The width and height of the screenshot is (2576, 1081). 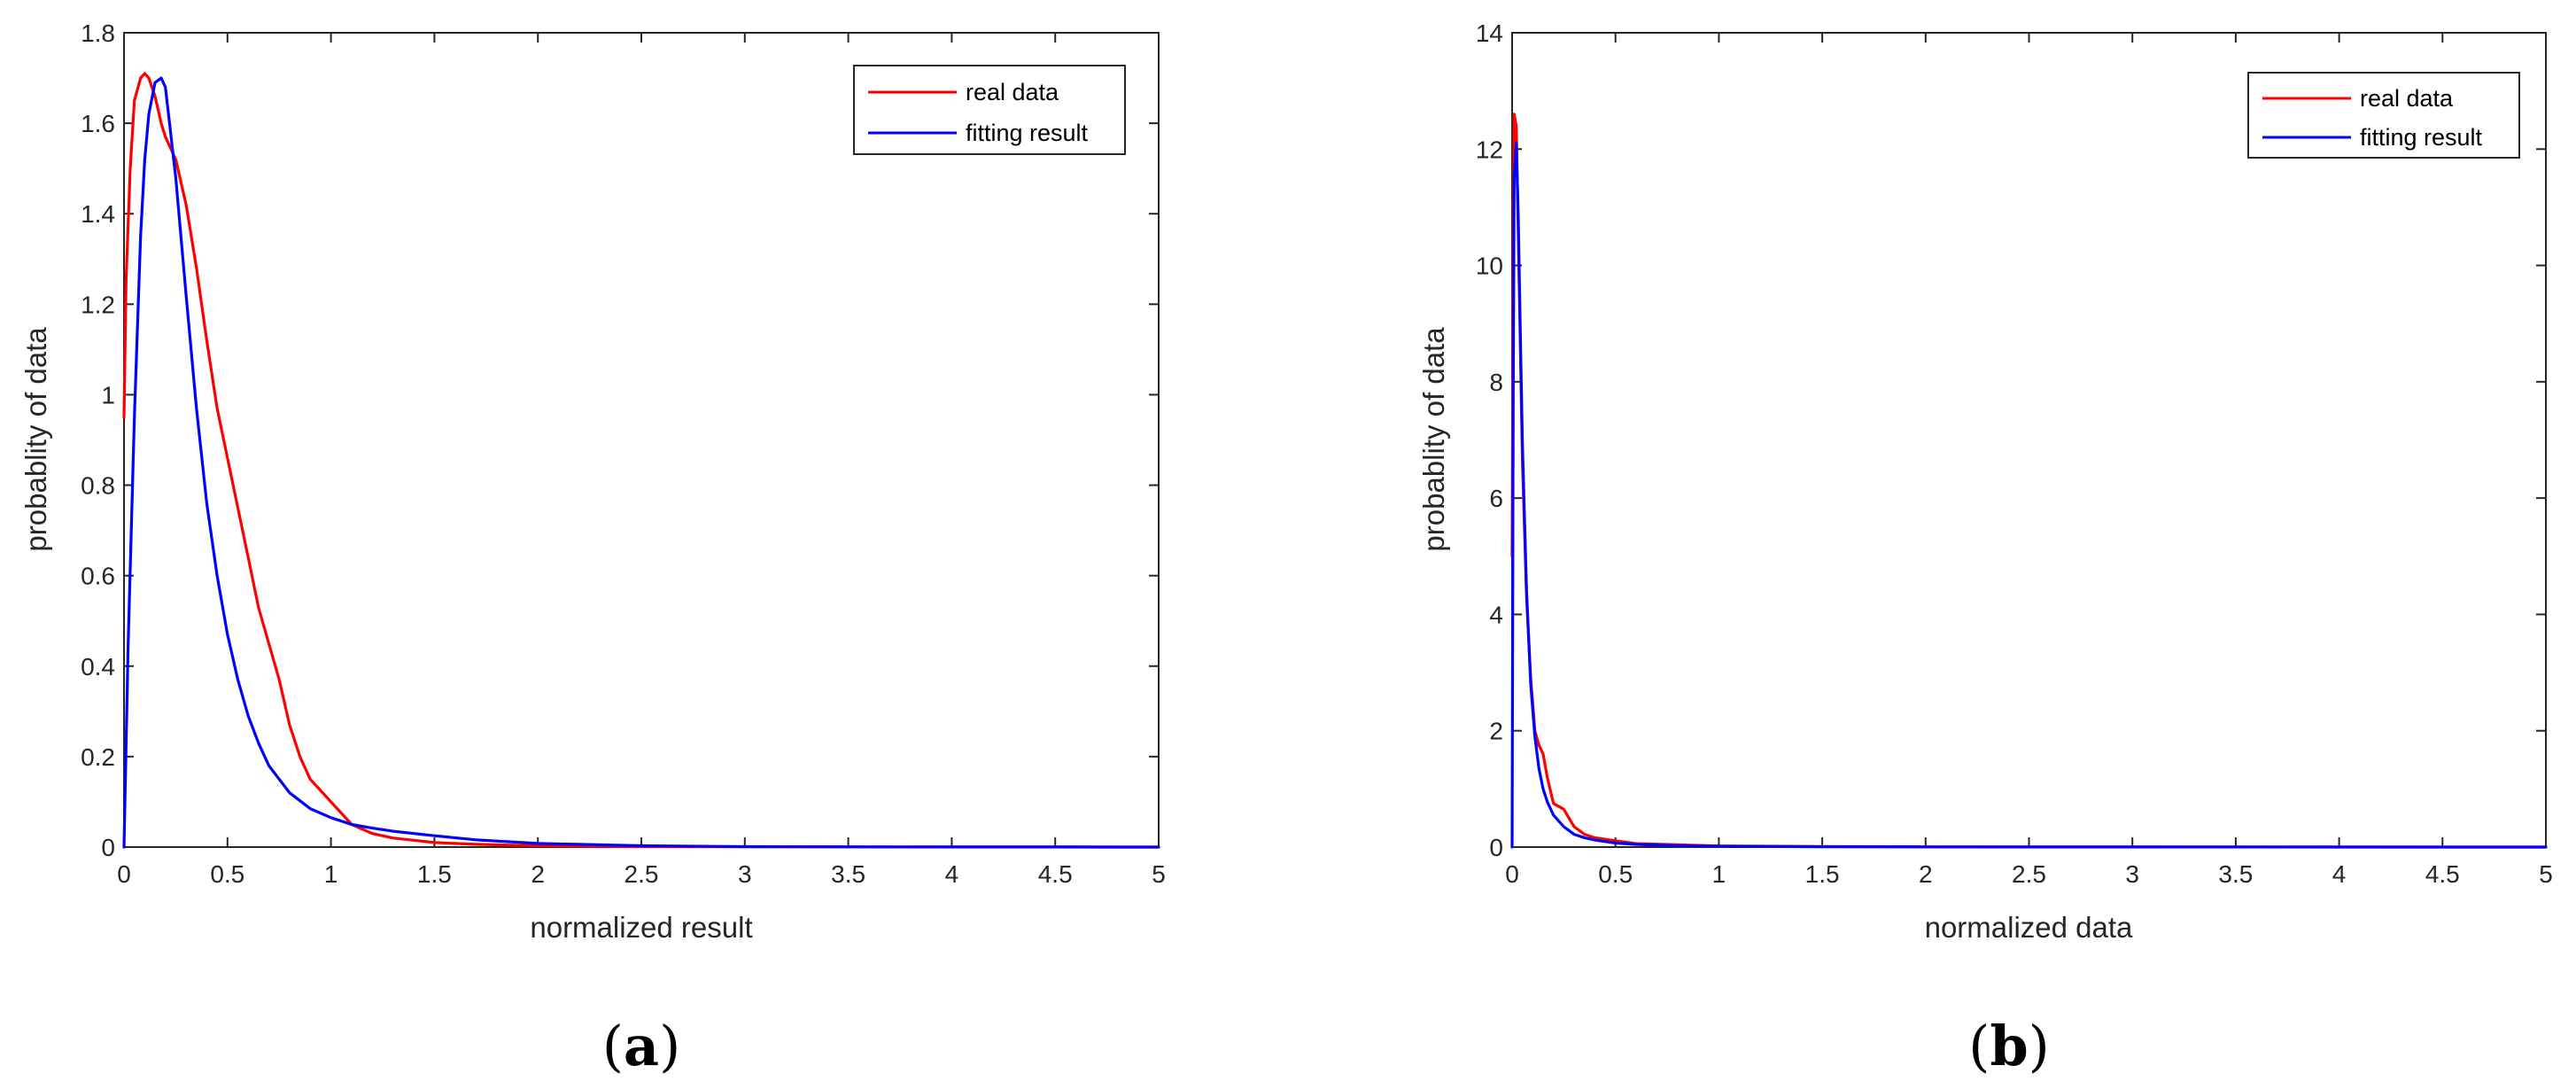 I want to click on legend-entry-real-data-a: real data, so click(x=1012, y=92).